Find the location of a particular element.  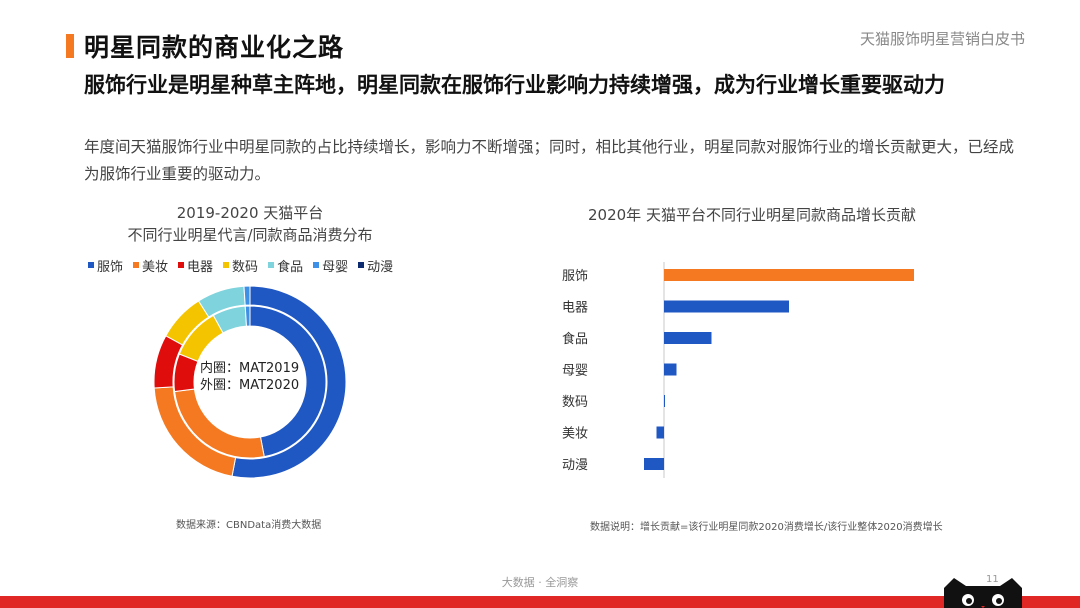

legend-item-6: 动漫 is located at coordinates (376, 265).